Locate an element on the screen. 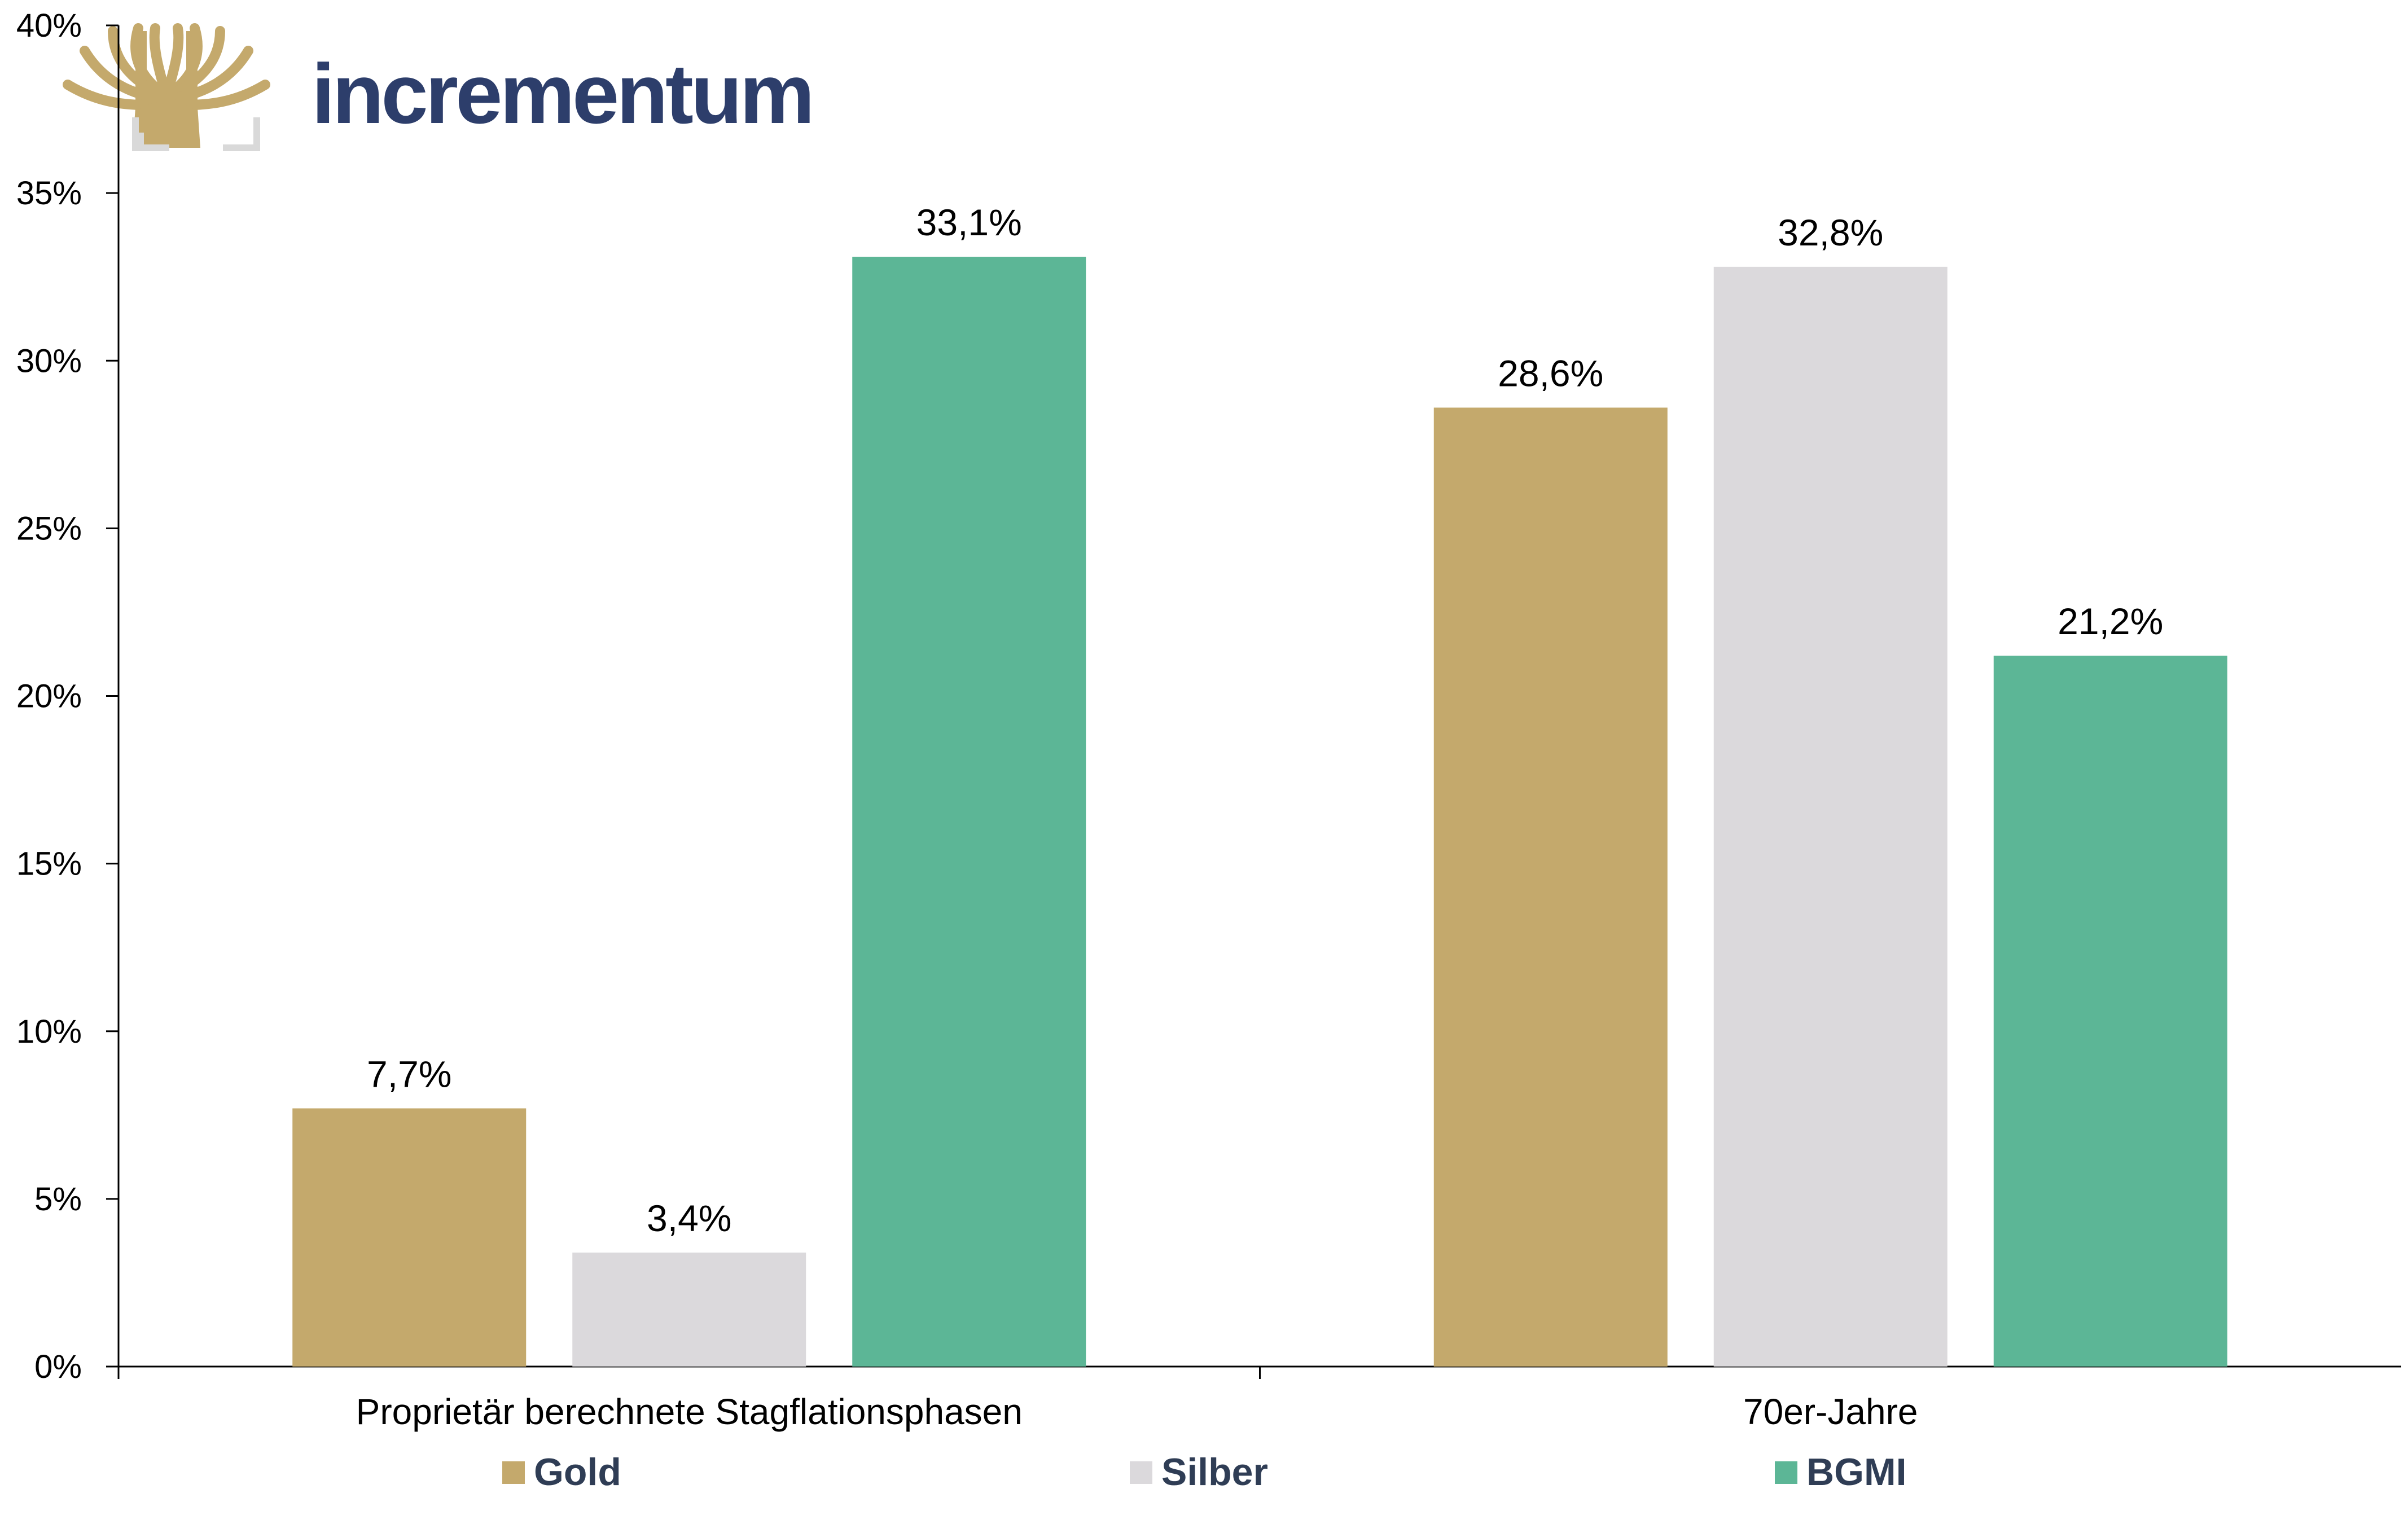 The height and width of the screenshot is (1533, 2408). legend-label-gold: Gold is located at coordinates (578, 1472).